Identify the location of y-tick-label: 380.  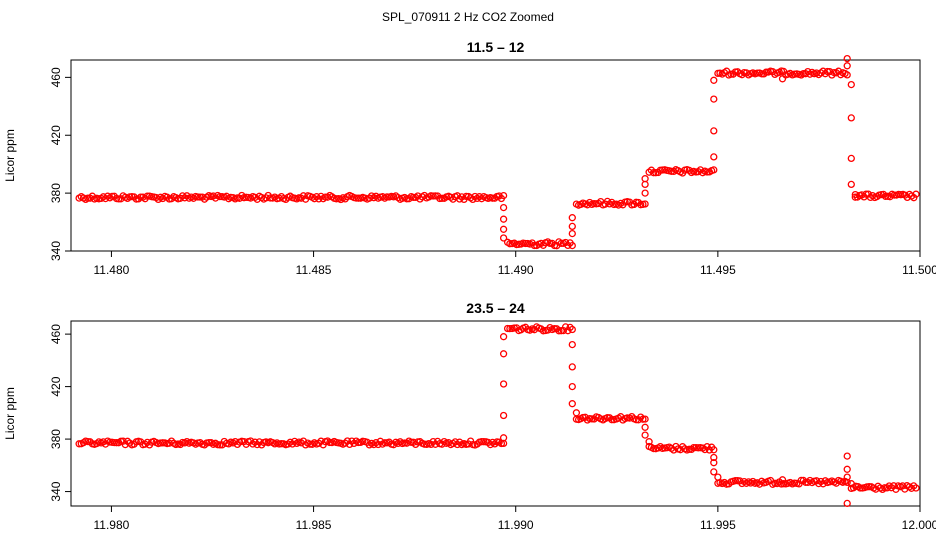
(56, 193).